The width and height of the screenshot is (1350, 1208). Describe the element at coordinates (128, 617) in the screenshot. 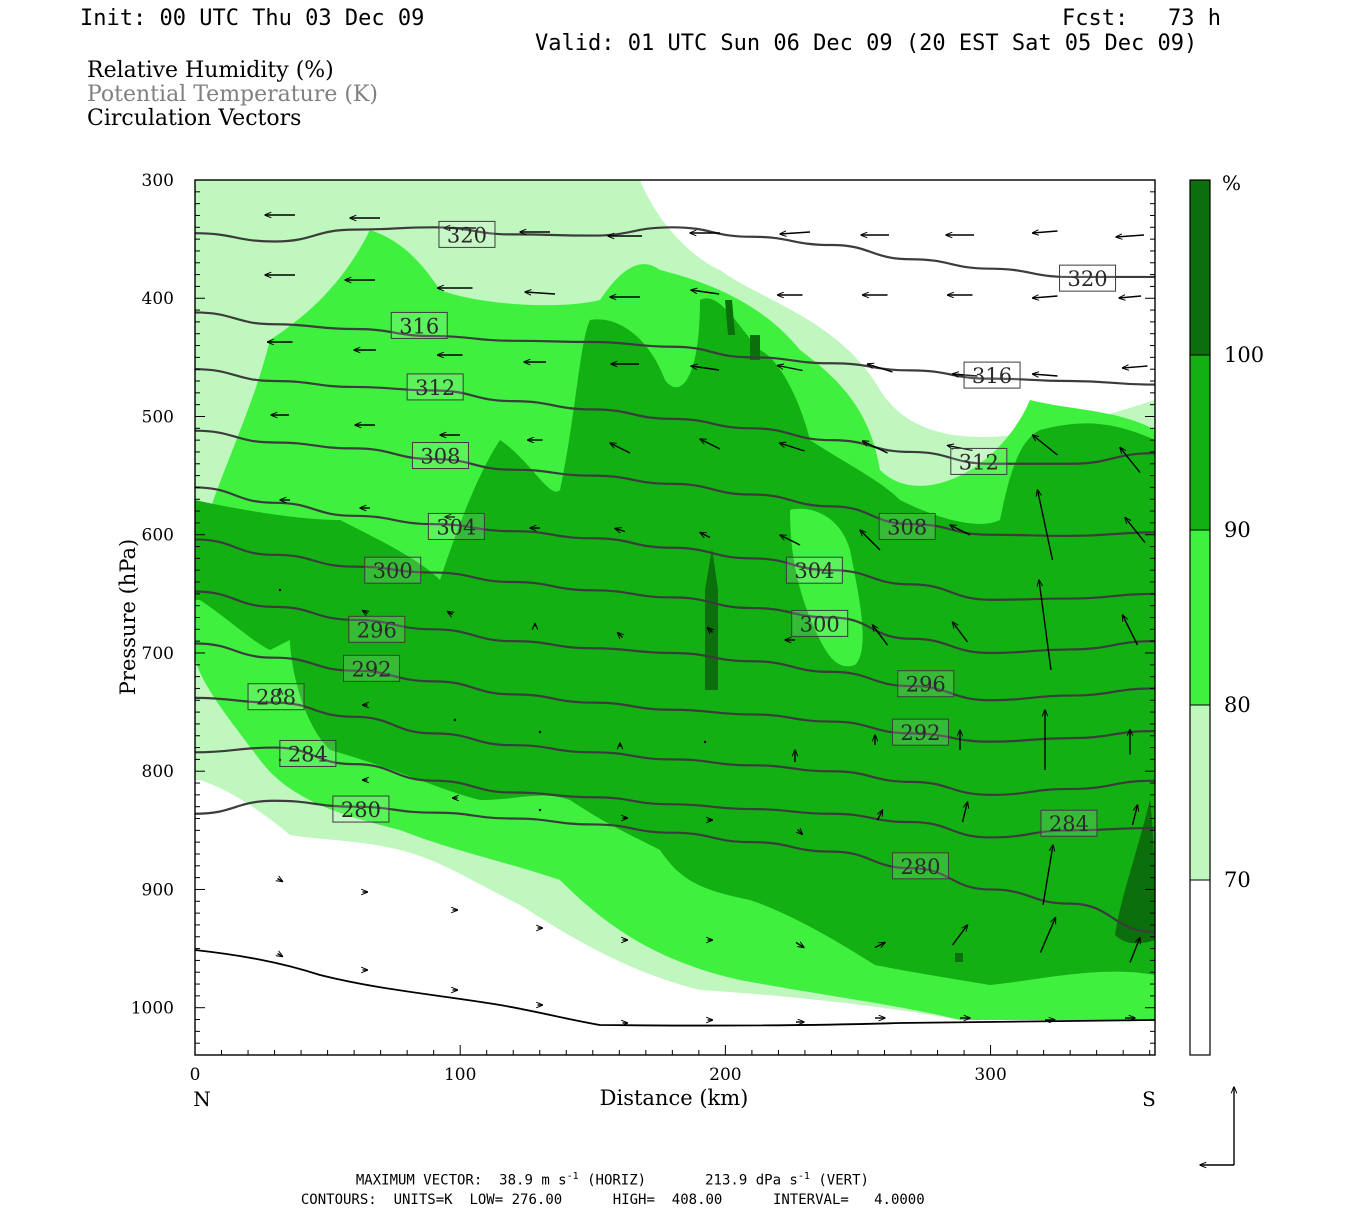

I see `y-axis-title: Pressure (hPa)` at that location.